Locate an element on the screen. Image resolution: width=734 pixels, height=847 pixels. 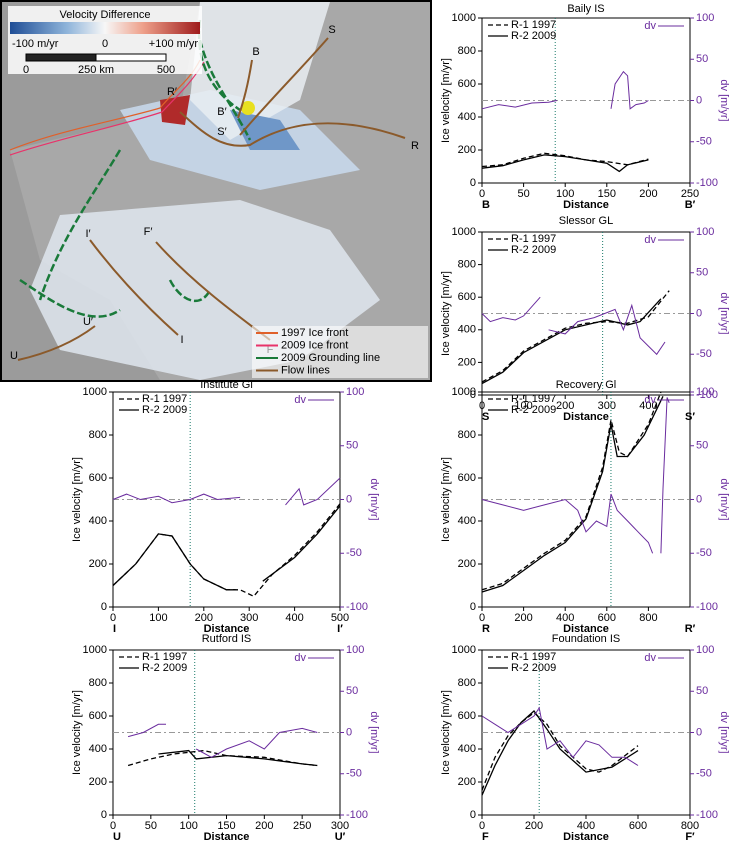
start-label: F is located at coordinates (485, 837).